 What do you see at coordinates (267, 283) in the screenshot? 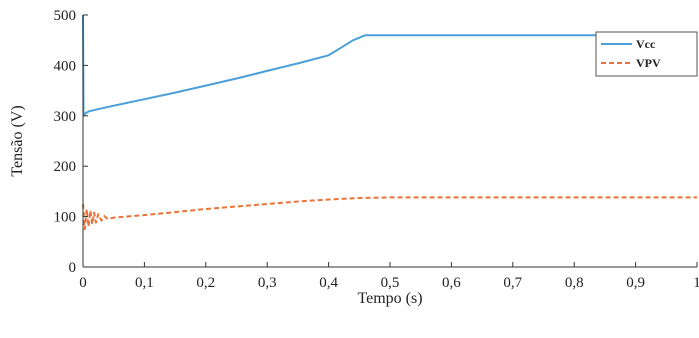
I see `x-tick-label: 0,3` at bounding box center [267, 283].